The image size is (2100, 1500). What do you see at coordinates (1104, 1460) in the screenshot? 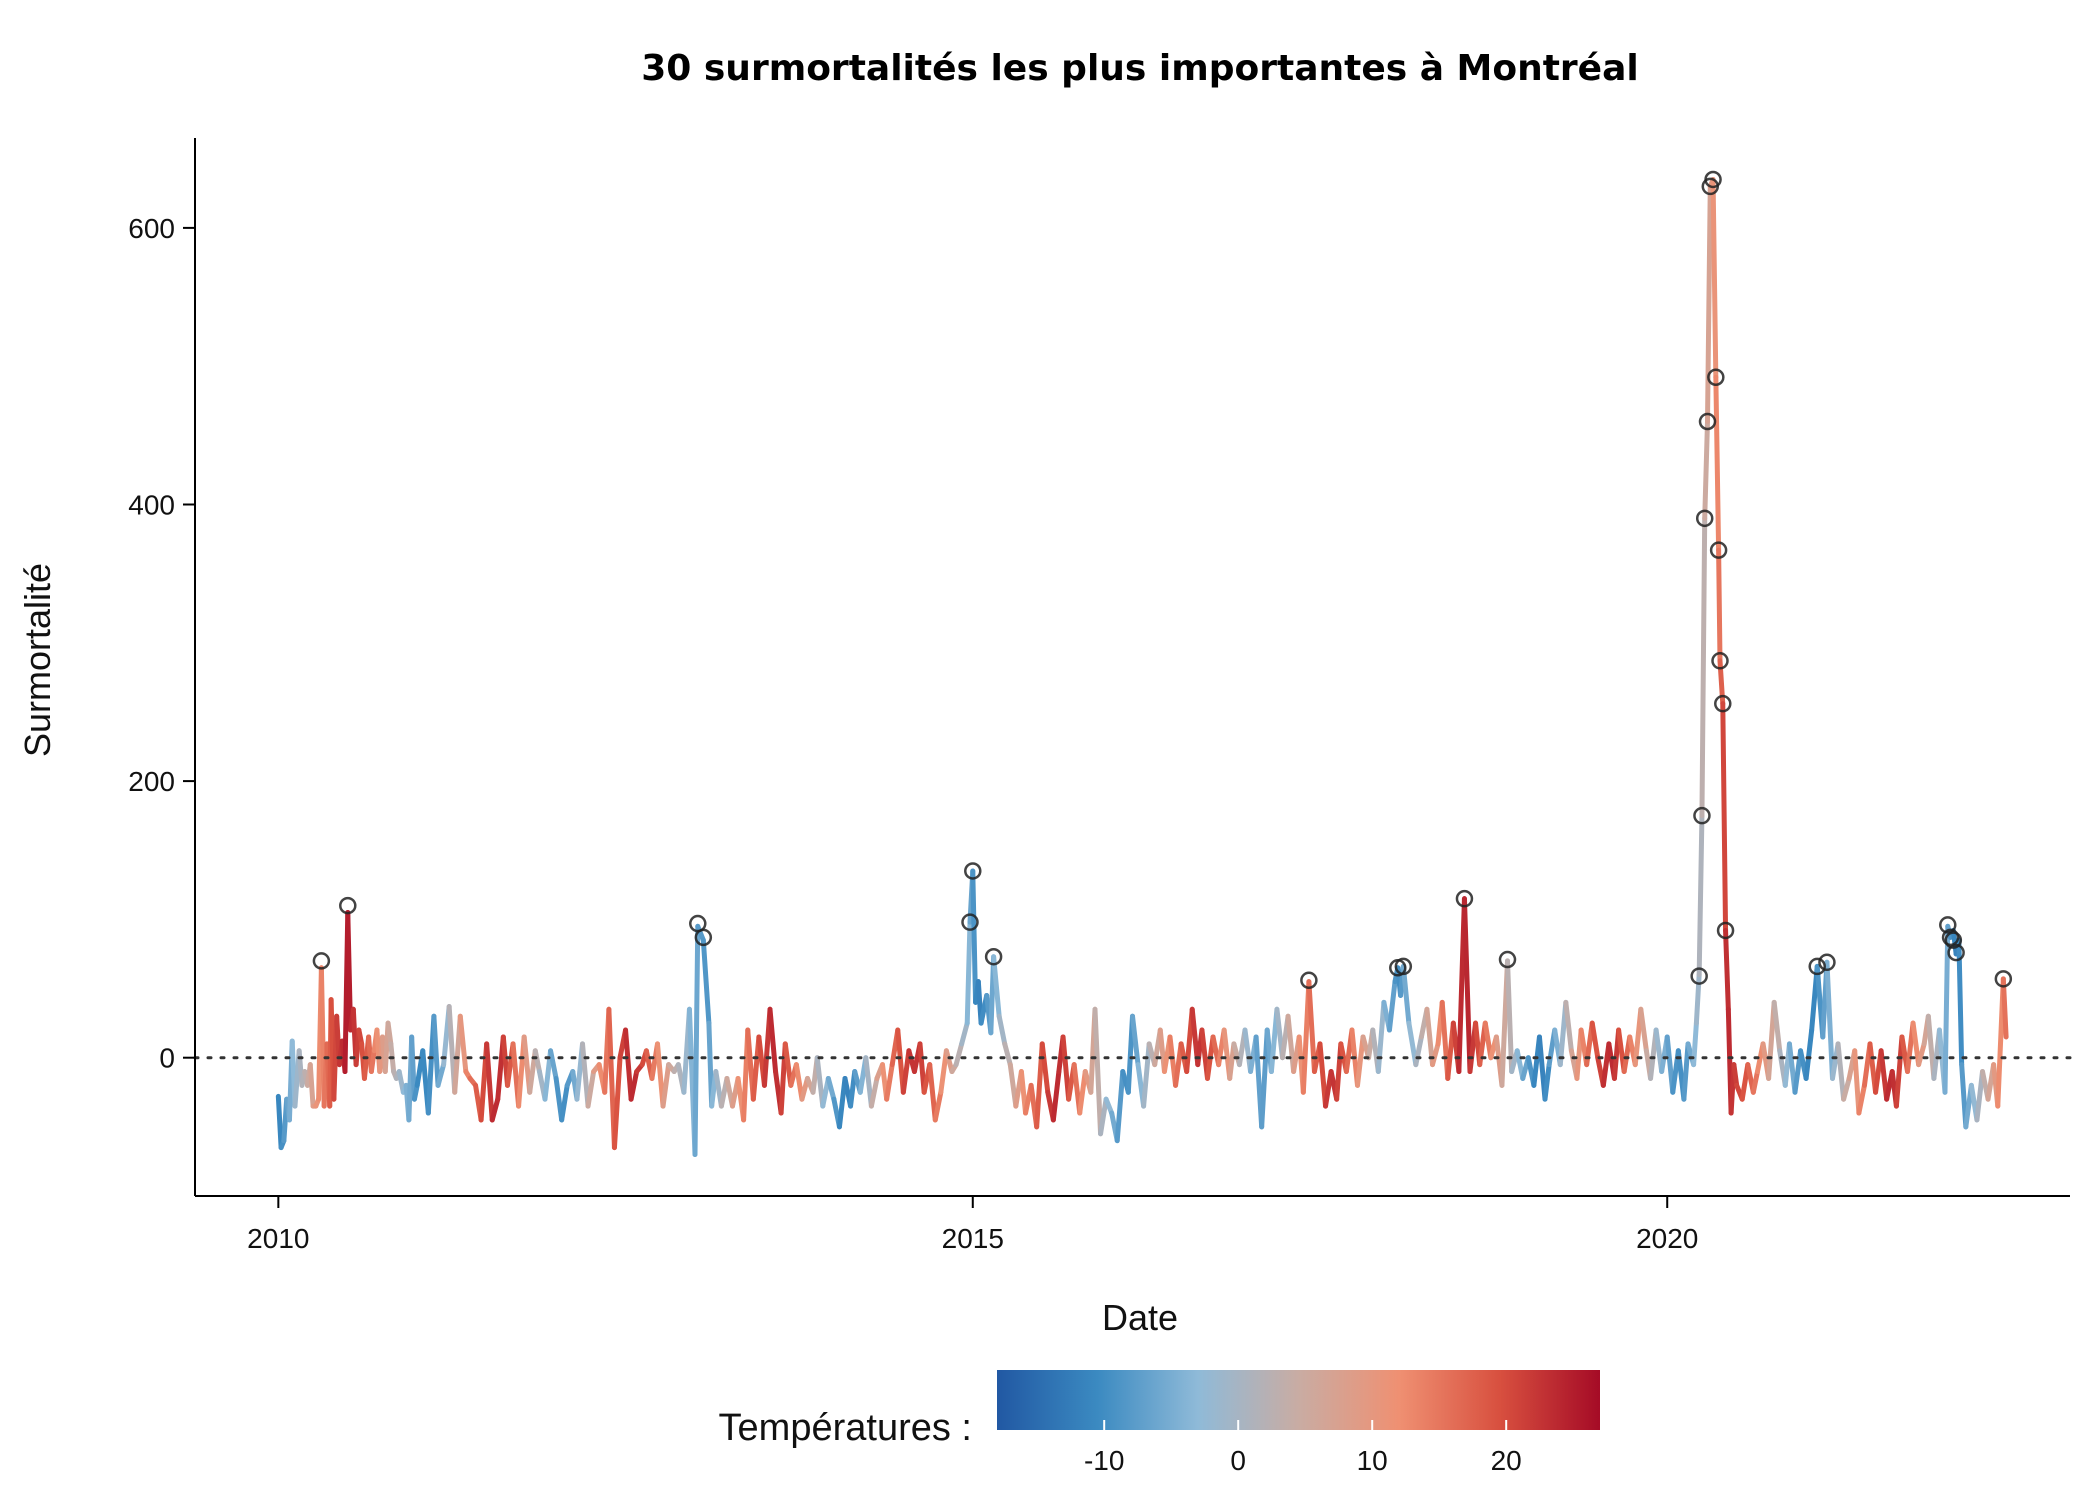
I see `legend-tick-label: -10` at bounding box center [1104, 1460].